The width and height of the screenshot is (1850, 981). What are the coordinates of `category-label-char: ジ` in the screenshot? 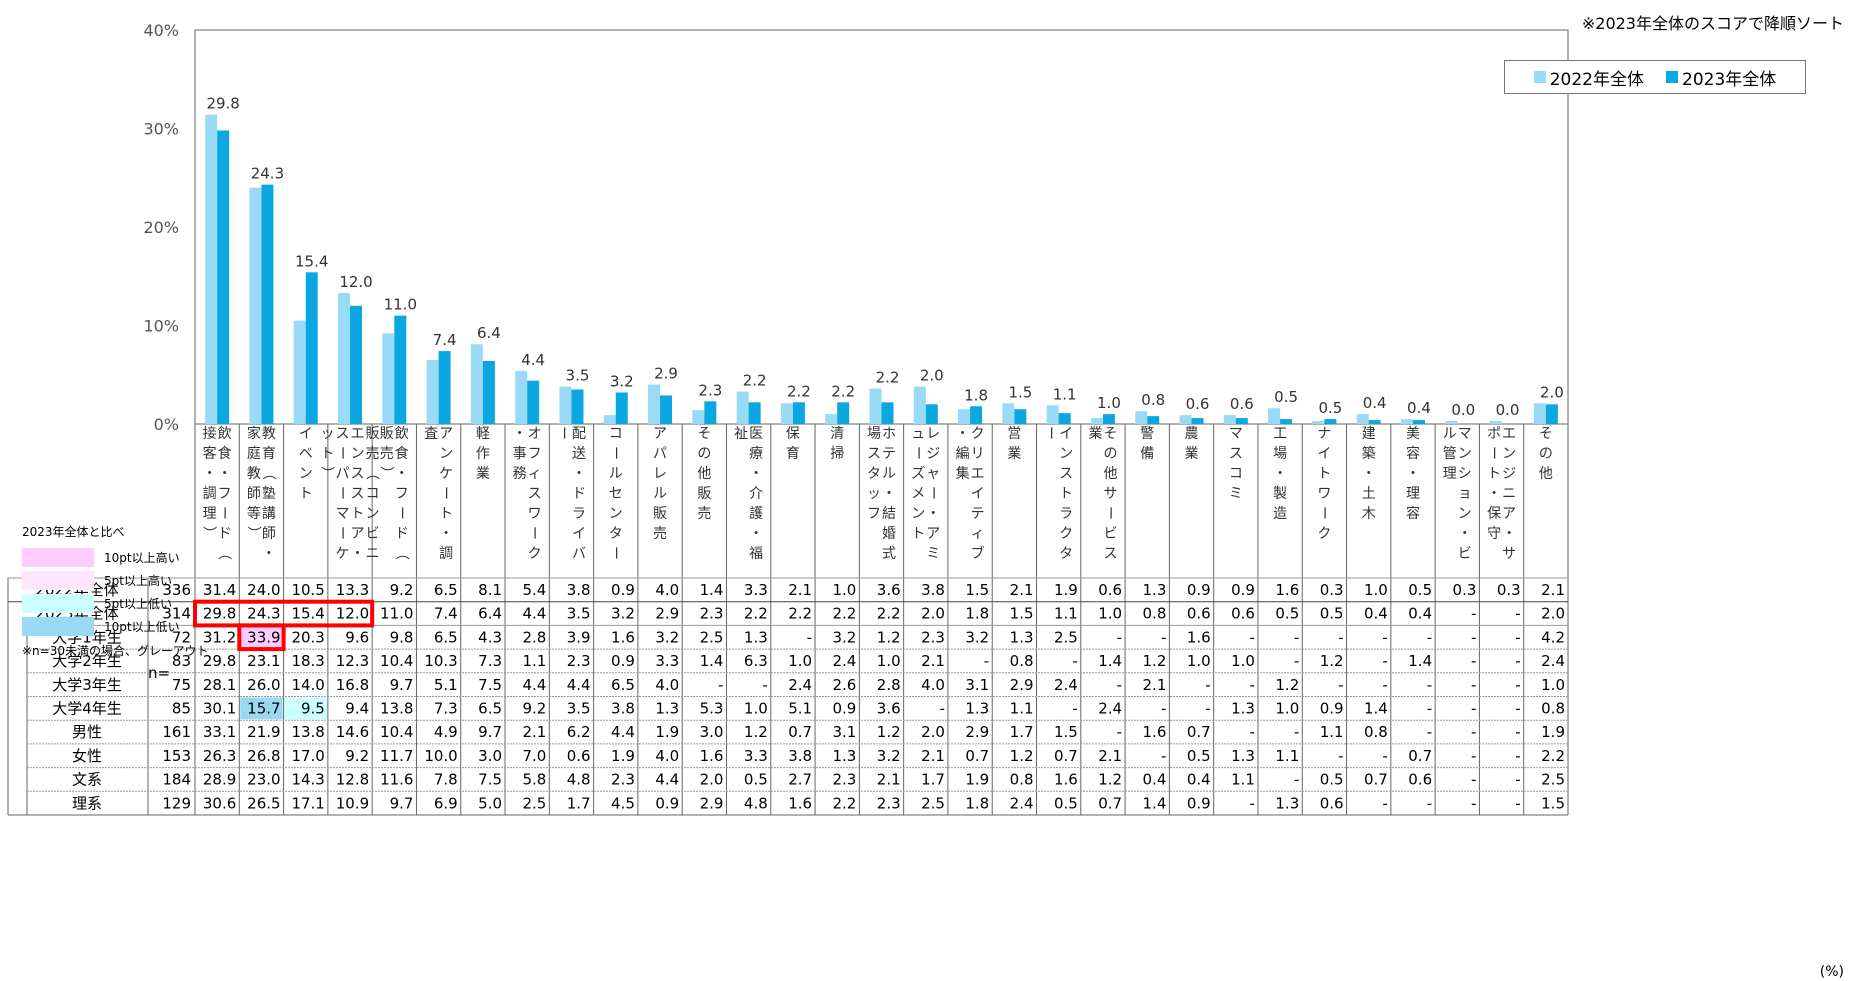 It's located at (933, 454).